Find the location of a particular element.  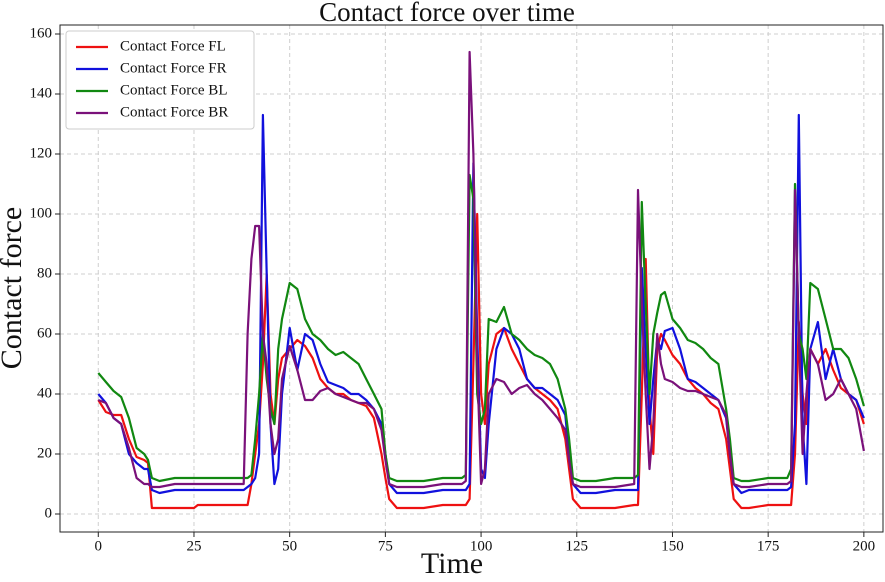

y-tick-label: 140 is located at coordinates (41, 93).